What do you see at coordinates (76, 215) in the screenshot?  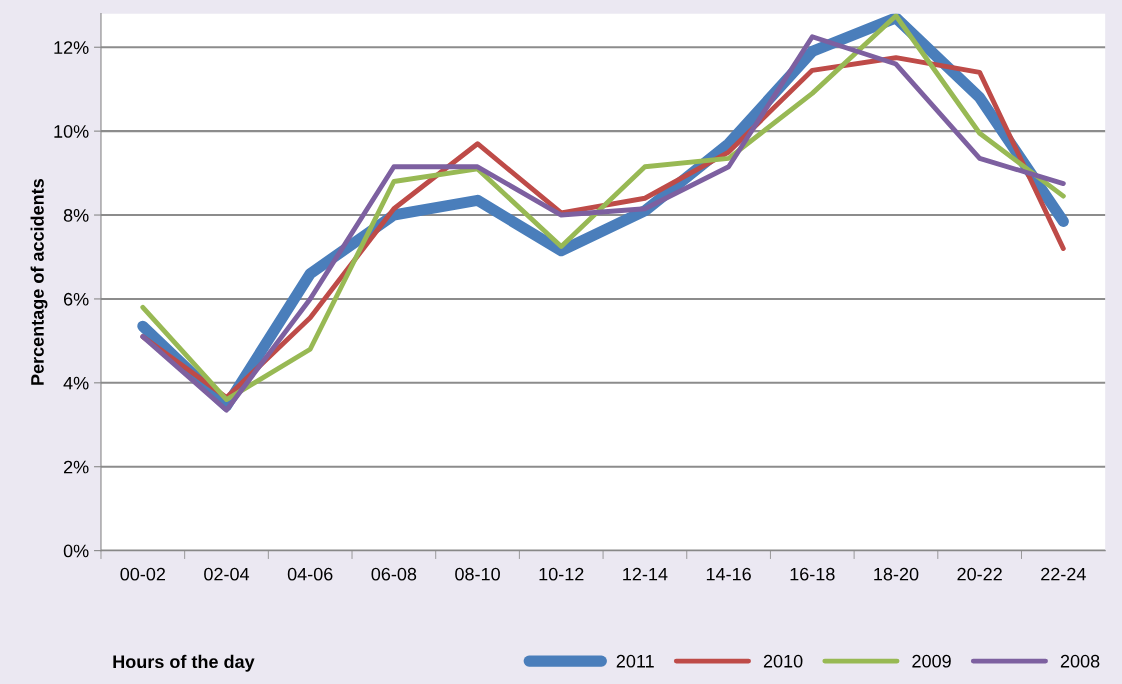 I see `y-tick-label: 8%` at bounding box center [76, 215].